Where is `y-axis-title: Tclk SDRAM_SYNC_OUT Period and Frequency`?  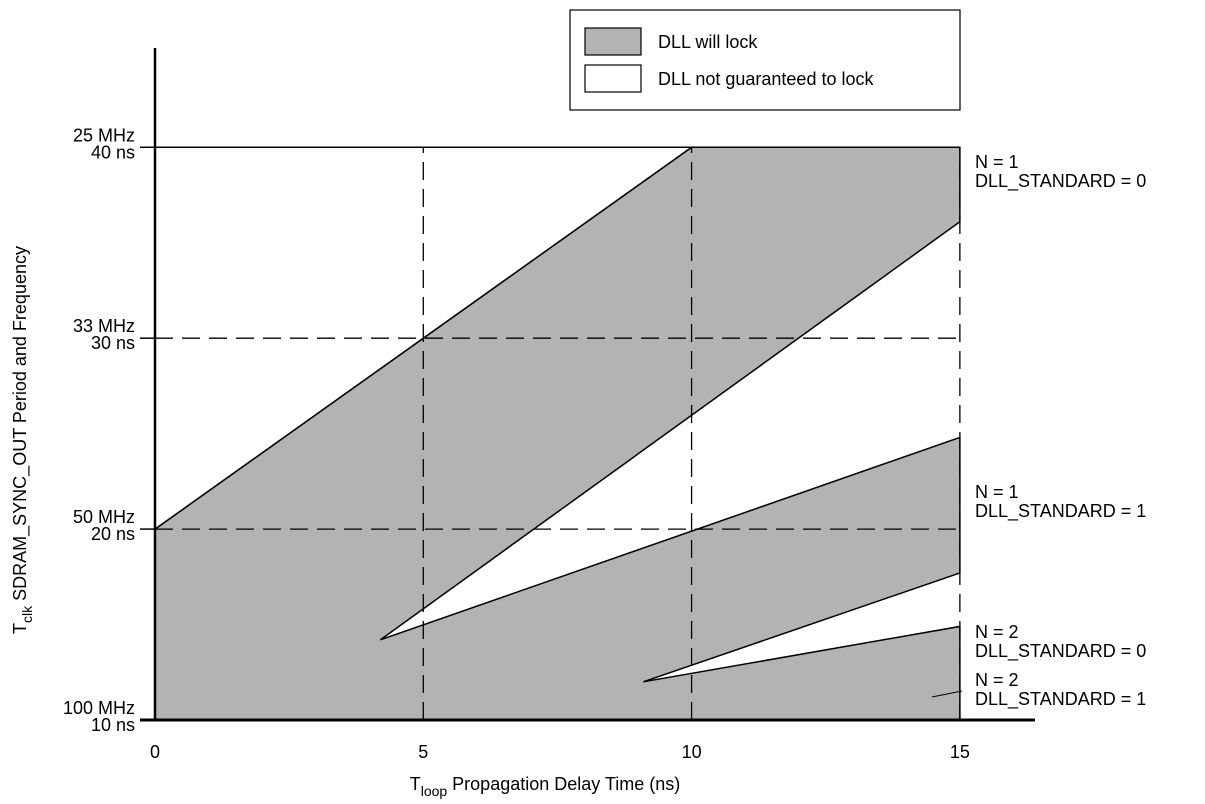 y-axis-title: Tclk SDRAM_SYNC_OUT Period and Frequency is located at coordinates (22, 440).